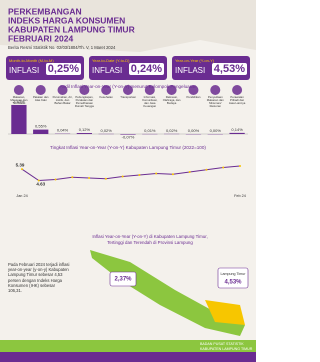  Describe the element at coordinates (237, 129) in the screenshot. I see `value-label: 0,14%` at that location.